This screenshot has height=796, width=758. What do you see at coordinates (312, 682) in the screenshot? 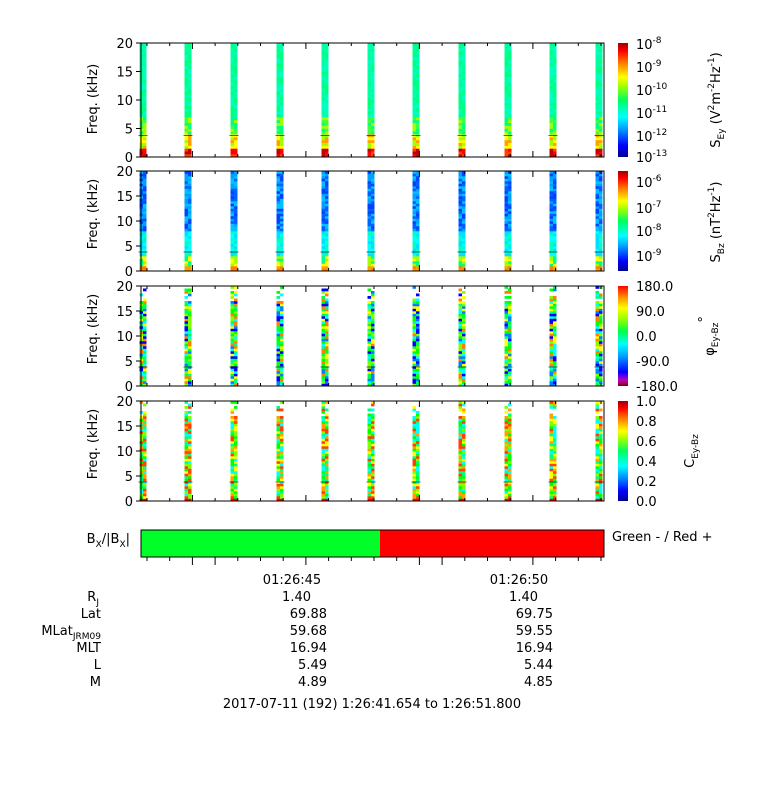
I see `eph-value: 4.89` at bounding box center [312, 682].